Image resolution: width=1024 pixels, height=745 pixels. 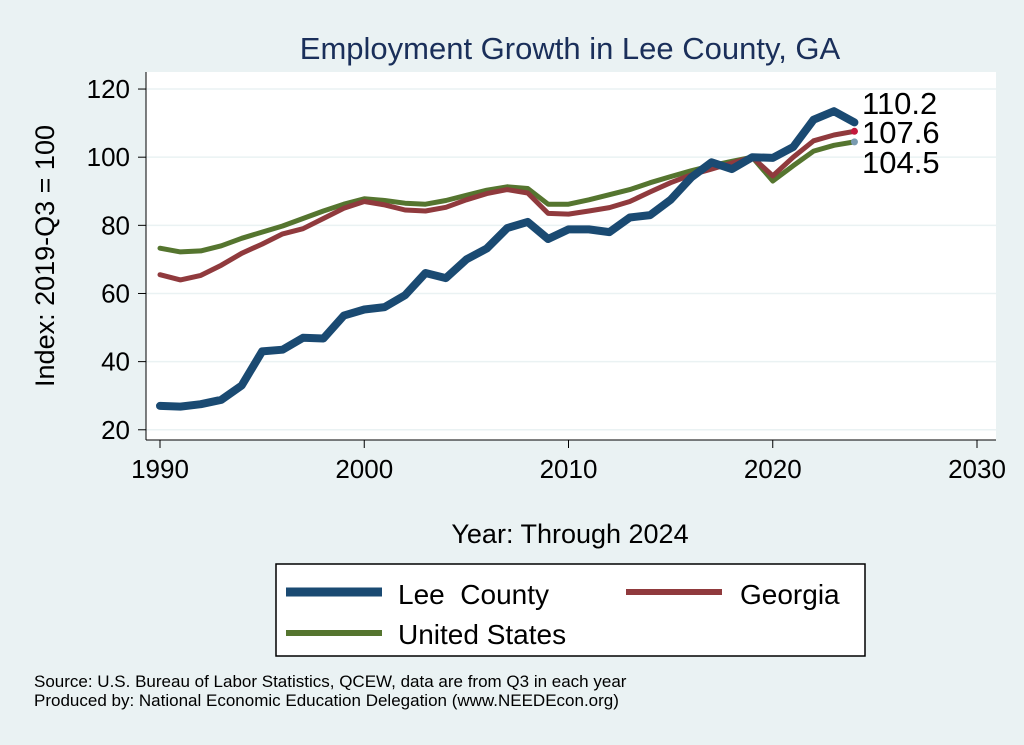 I want to click on x-axis-ticks: 1990 2000 2010 2020 2030, so click(x=568, y=462).